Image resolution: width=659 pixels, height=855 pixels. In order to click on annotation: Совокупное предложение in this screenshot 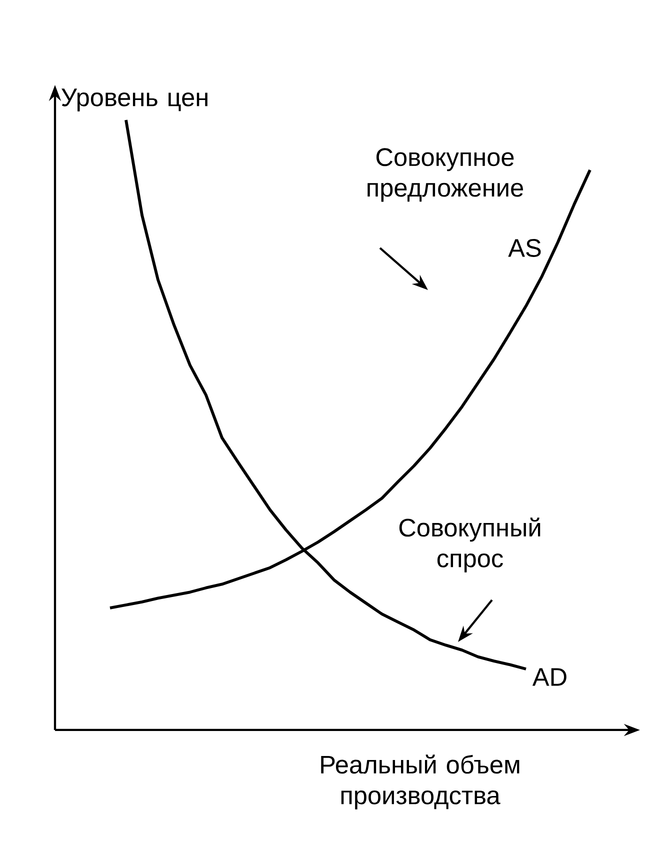, I will do `click(446, 175)`.